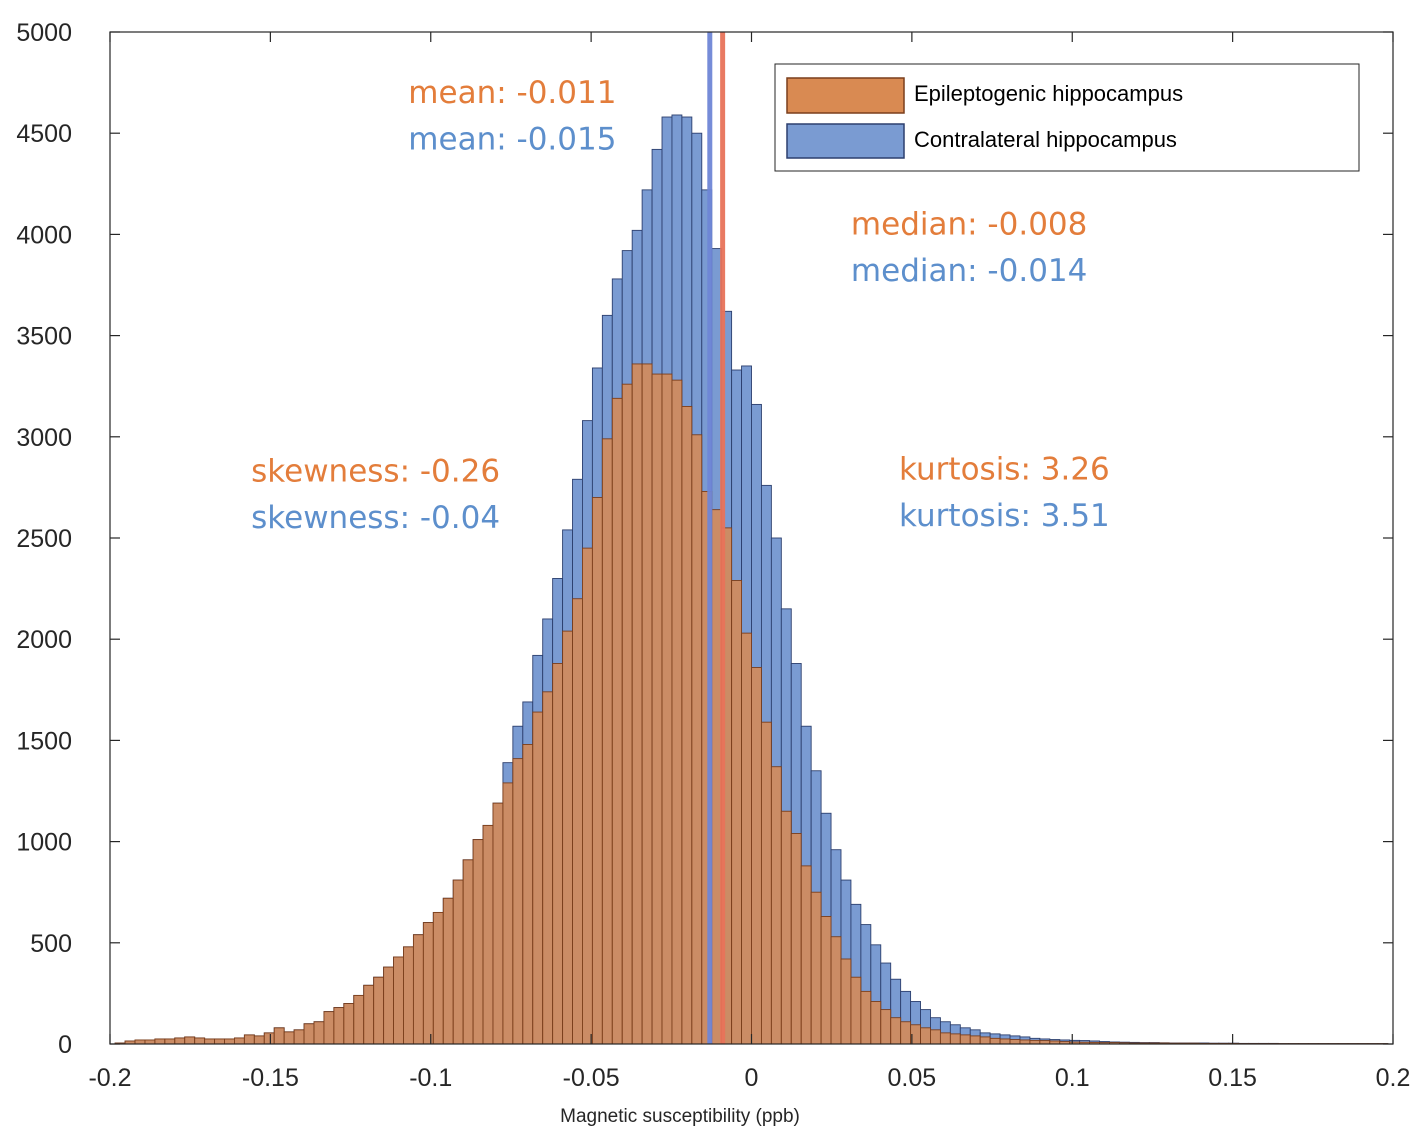 Image resolution: width=1417 pixels, height=1132 pixels. What do you see at coordinates (44, 741) in the screenshot?
I see `y-tick-label: 1500` at bounding box center [44, 741].